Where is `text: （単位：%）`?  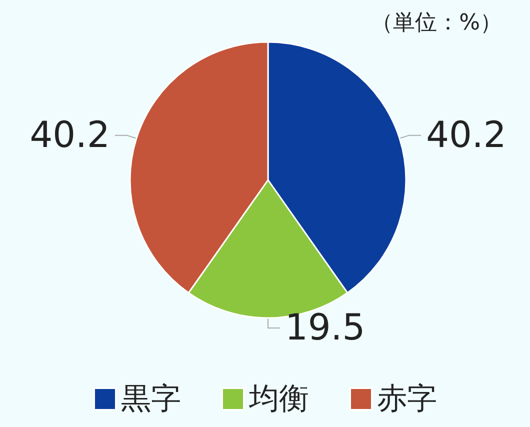 text: （単位：%） is located at coordinates (436, 23).